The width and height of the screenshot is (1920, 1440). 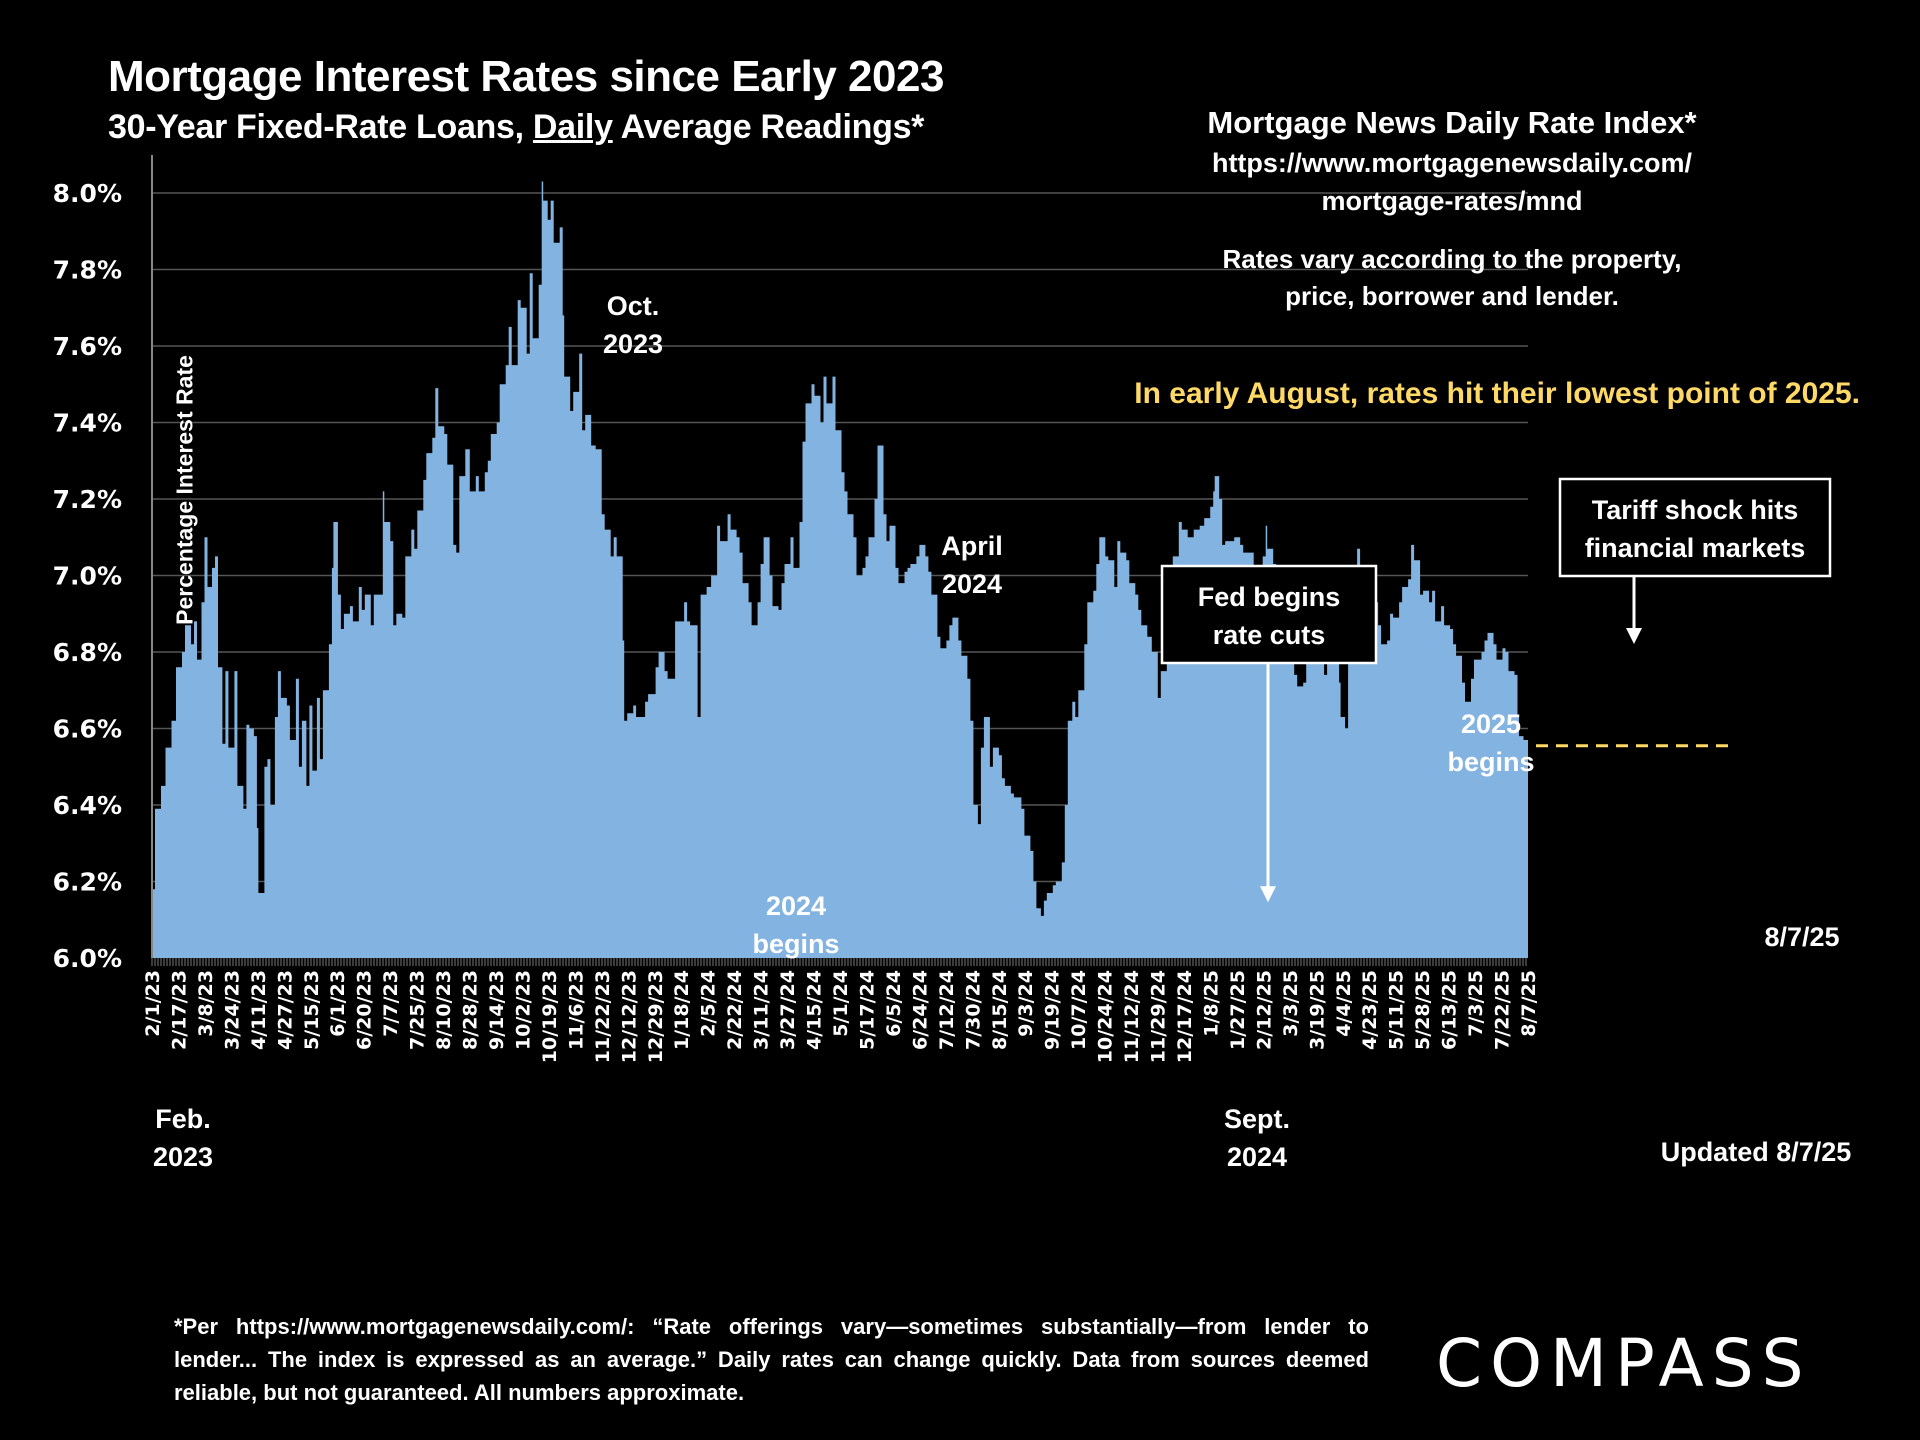 I want to click on x-tick-label: 7/22/25, so click(x=1503, y=1010).